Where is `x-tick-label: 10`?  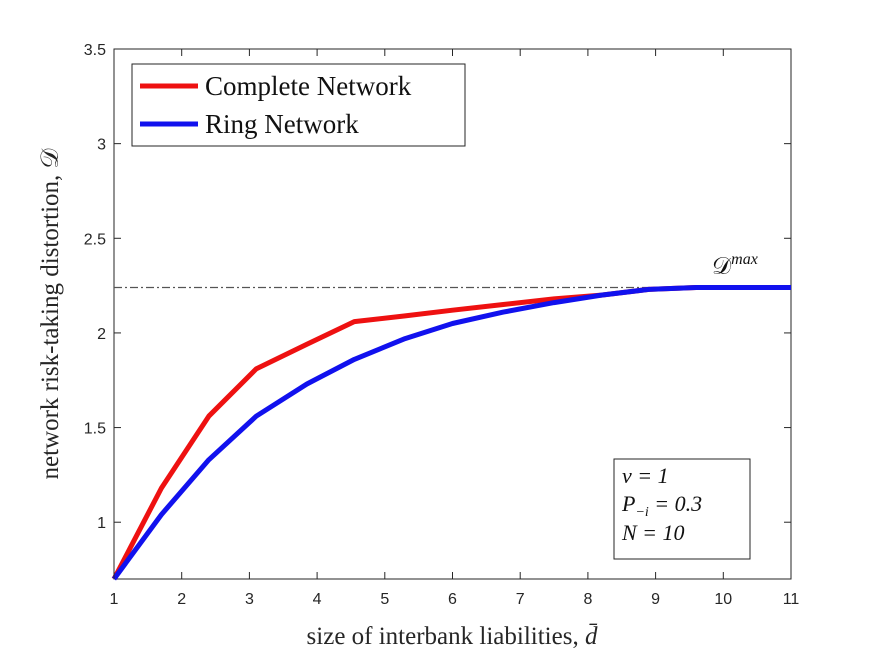 x-tick-label: 10 is located at coordinates (723, 599).